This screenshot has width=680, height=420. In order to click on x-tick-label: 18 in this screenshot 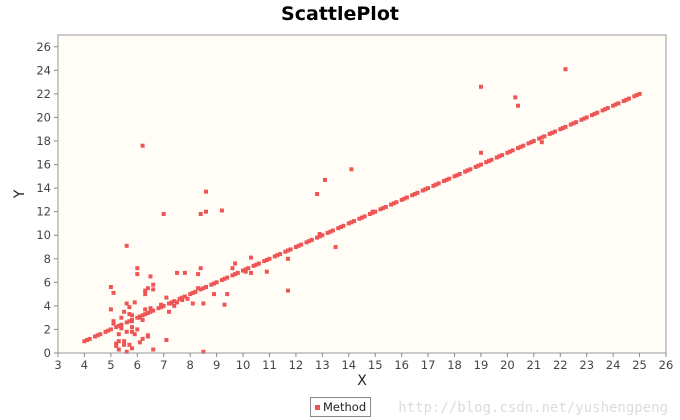, I will do `click(454, 365)`.